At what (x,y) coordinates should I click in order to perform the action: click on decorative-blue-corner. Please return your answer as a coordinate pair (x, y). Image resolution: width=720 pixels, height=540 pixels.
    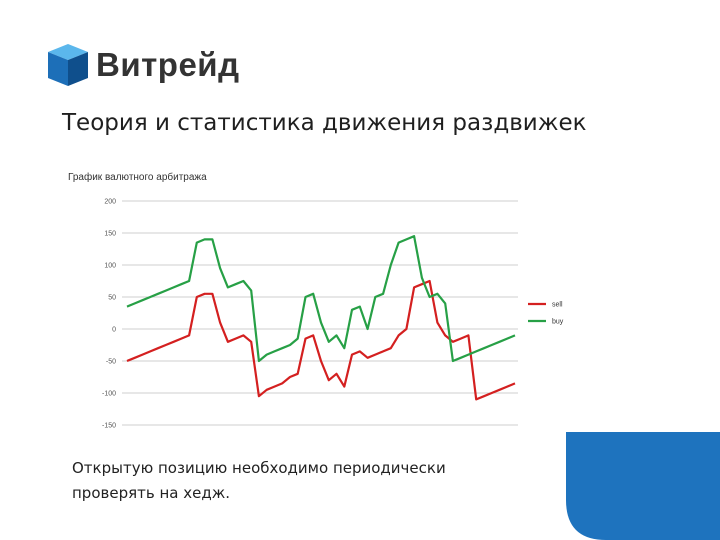
    Looking at the image, I should click on (643, 486).